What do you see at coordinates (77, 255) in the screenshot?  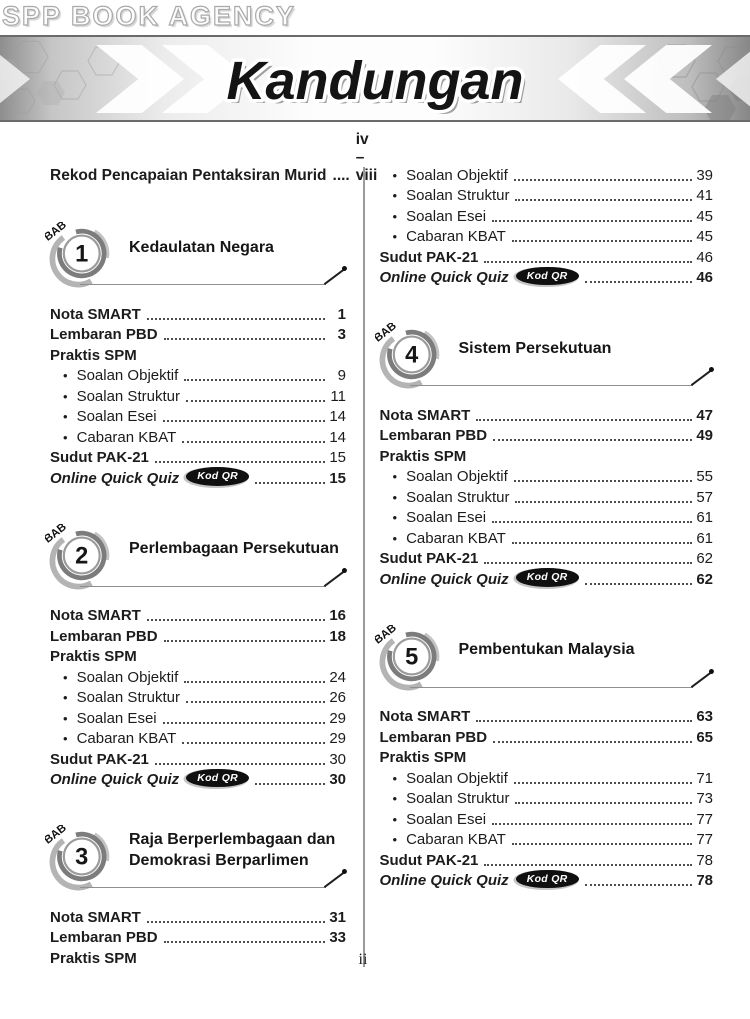 I see `chapter-badge-icon: 1 BAB` at bounding box center [77, 255].